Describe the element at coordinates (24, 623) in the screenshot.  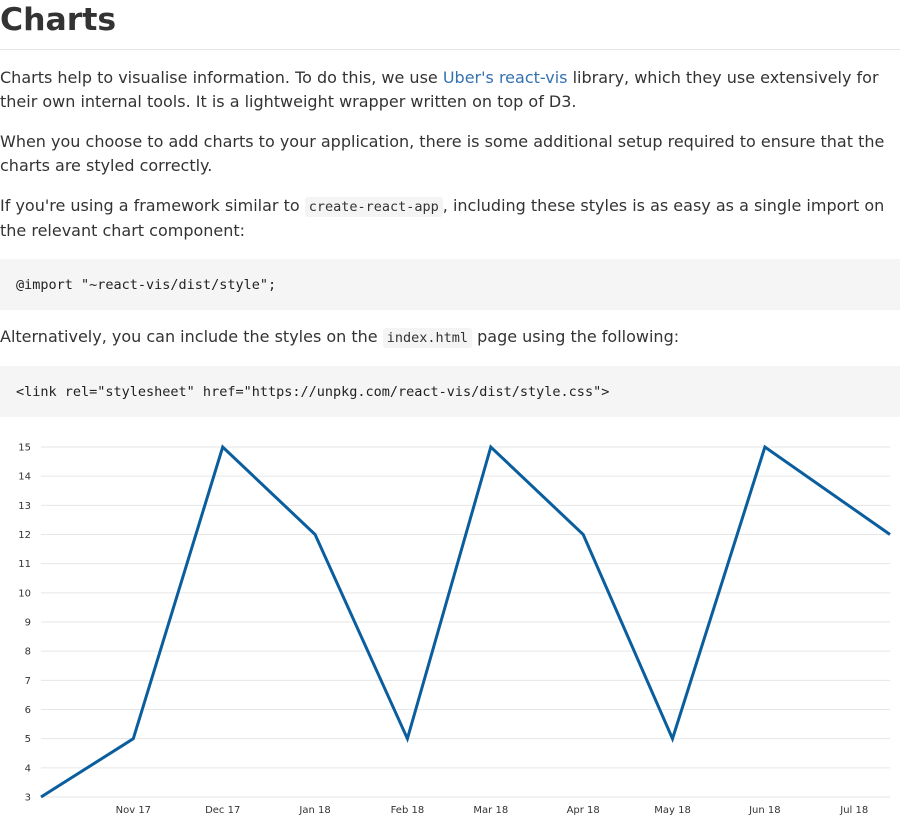
I see `chart-y-axis: 3 4 5 6 7 8 9 10 11 12 13 14 15` at that location.